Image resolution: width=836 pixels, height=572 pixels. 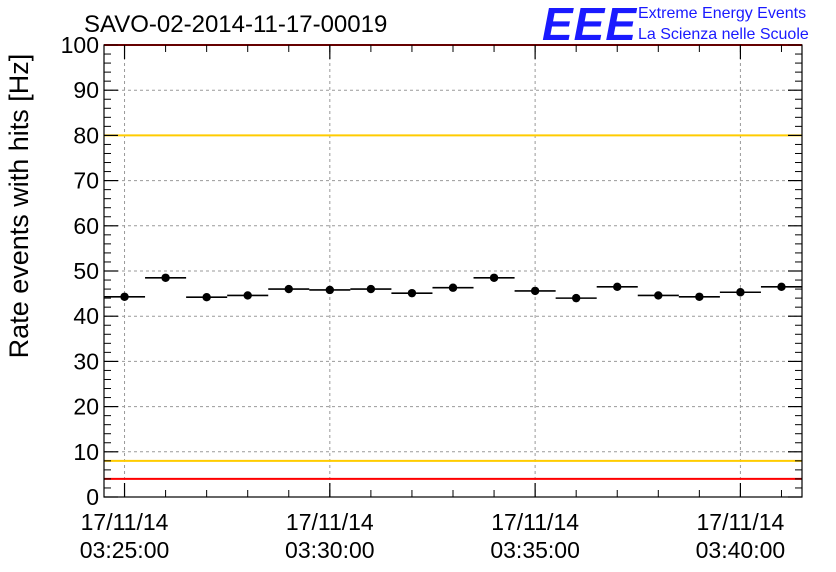 I want to click on y-axis-label: Rate events with hits [Hz], so click(x=19, y=206).